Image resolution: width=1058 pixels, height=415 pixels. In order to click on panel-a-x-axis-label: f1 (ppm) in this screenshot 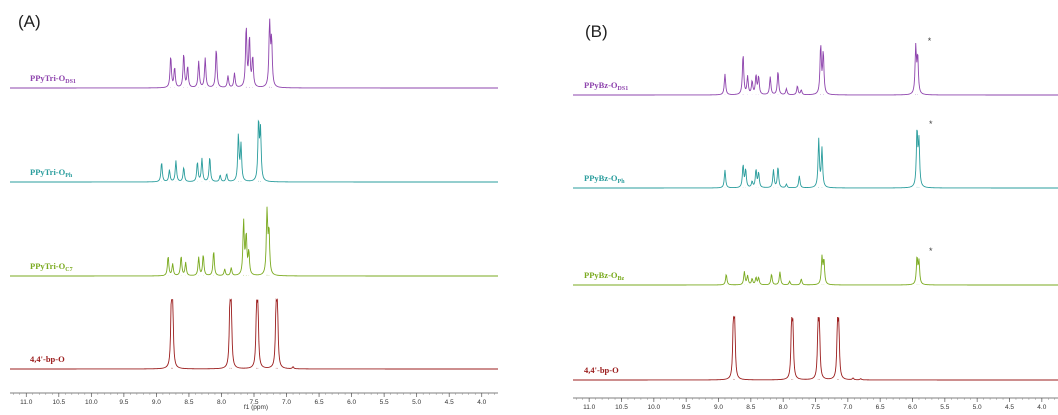, I will do `click(256, 407)`.